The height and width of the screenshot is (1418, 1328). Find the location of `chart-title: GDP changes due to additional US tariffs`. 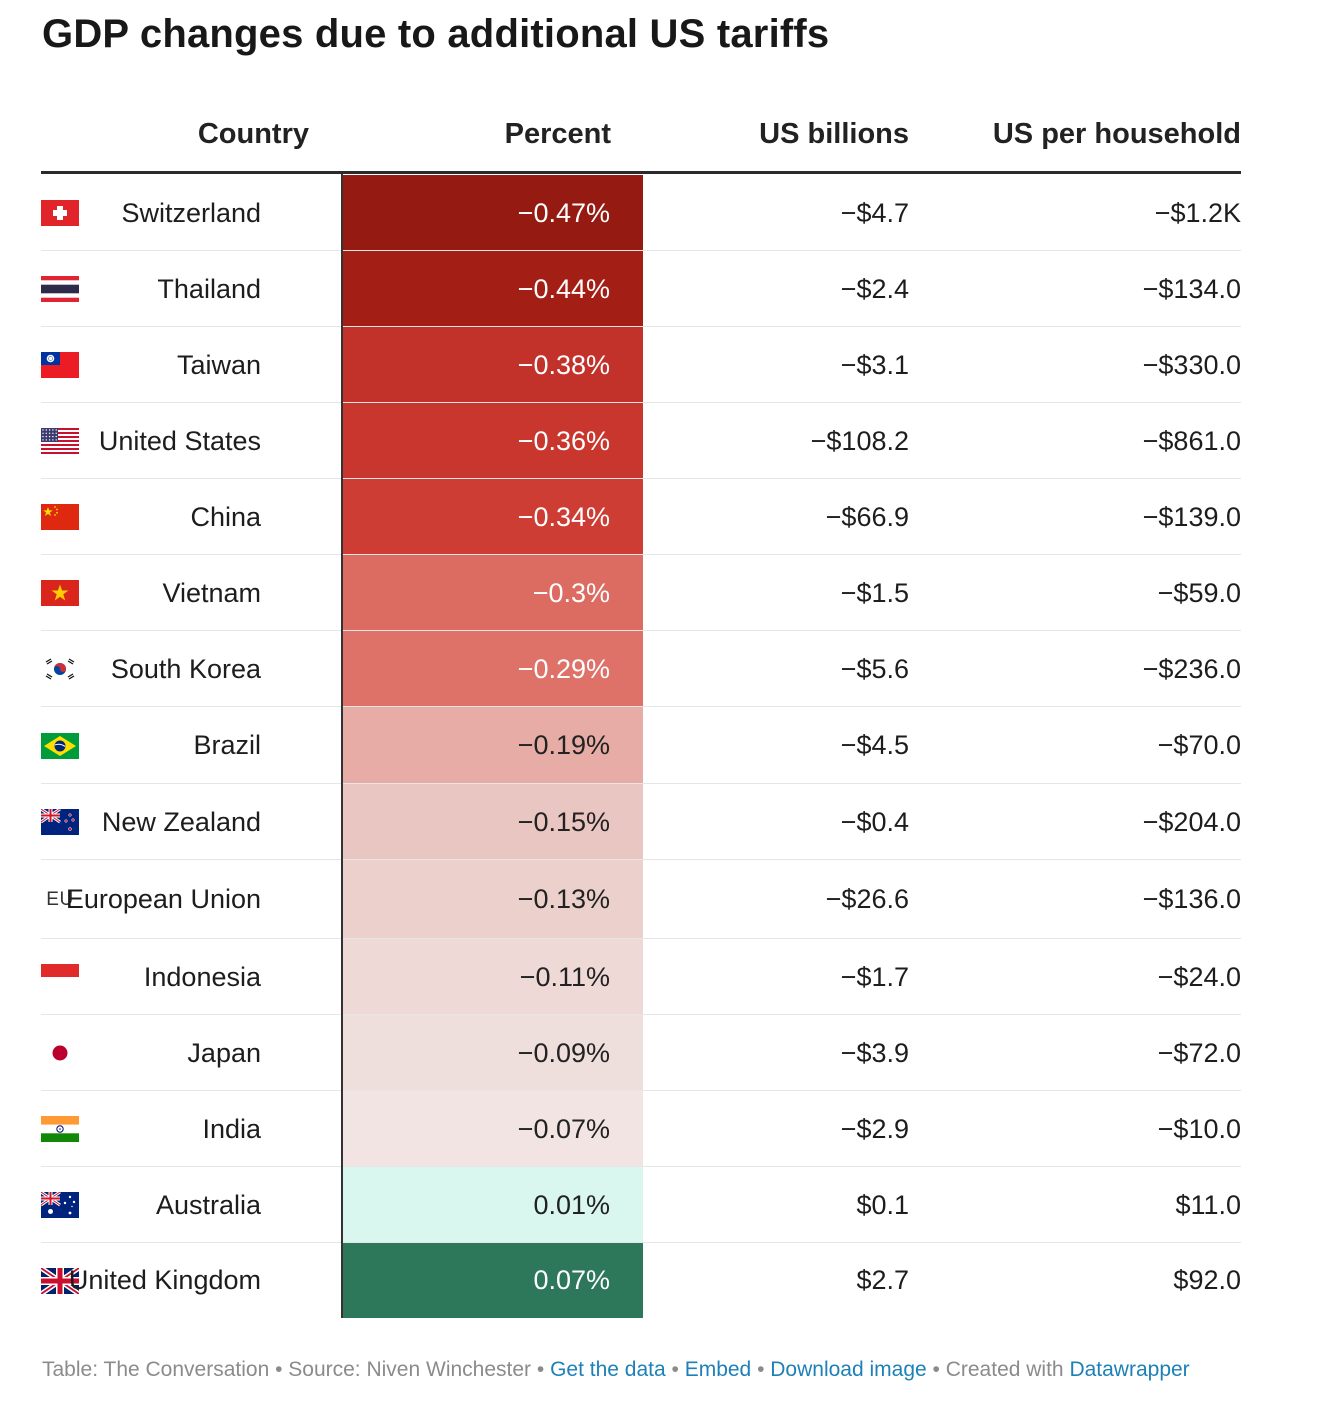

chart-title: GDP changes due to additional US tariffs is located at coordinates (436, 34).